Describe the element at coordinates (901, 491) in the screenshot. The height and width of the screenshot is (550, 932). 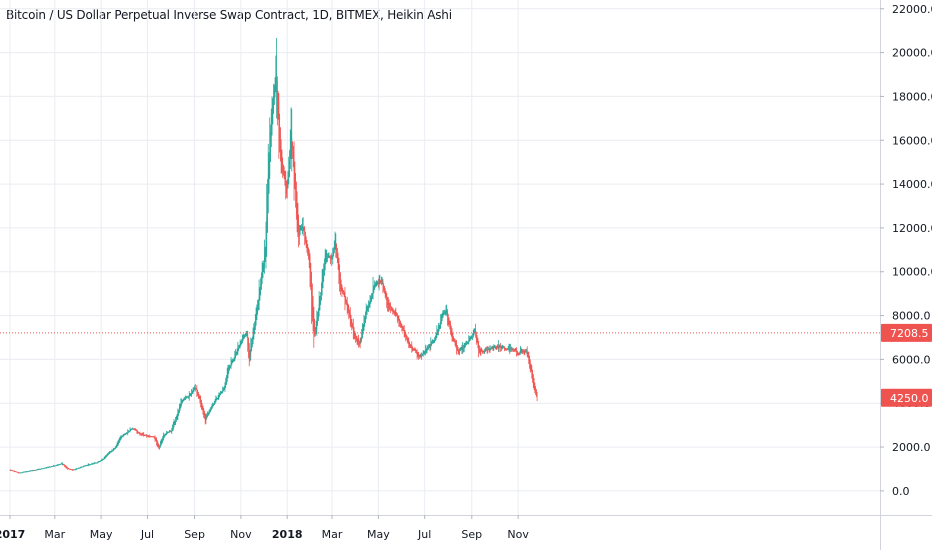
I see `y-tick-label: 0.0` at that location.